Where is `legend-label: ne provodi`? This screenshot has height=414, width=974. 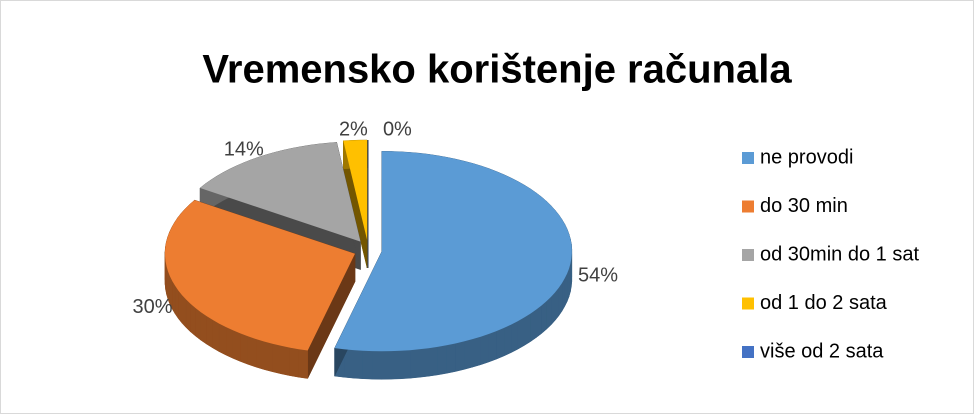
legend-label: ne provodi is located at coordinates (806, 157).